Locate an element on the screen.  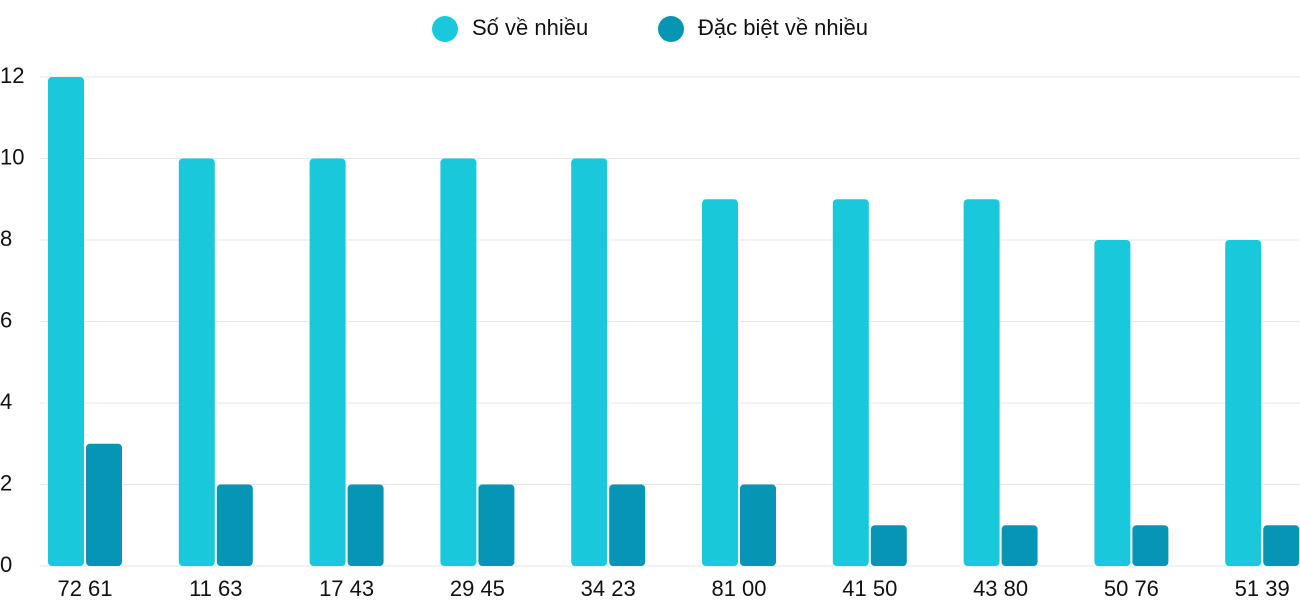
x-tick-label: 72 61 is located at coordinates (84, 588).